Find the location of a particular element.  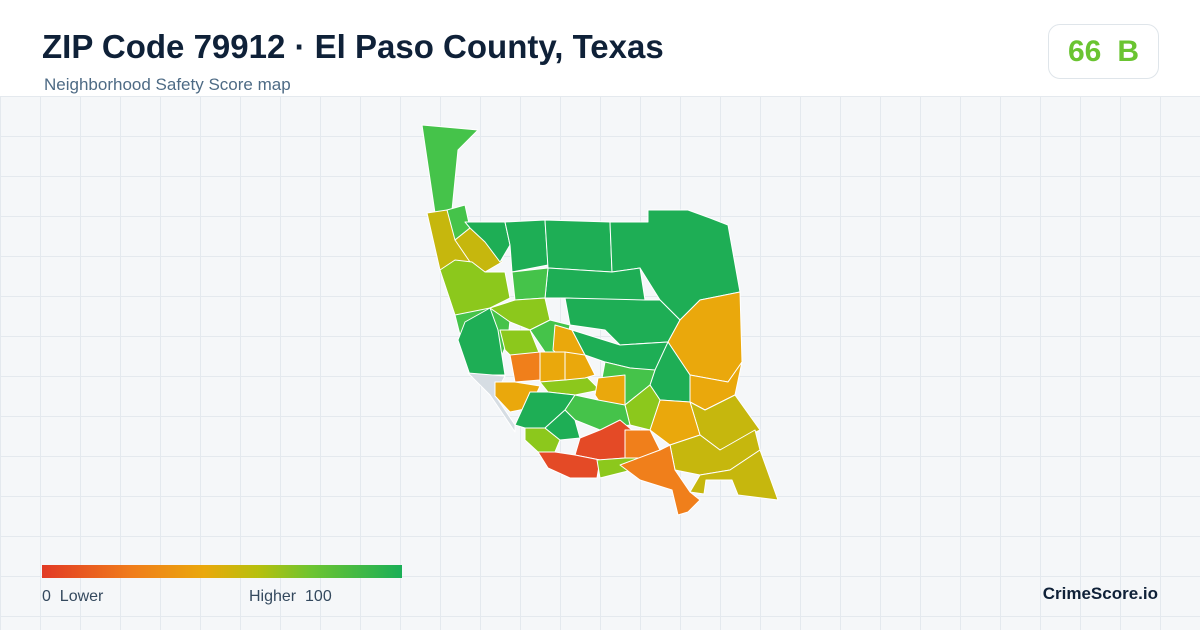

region-center-d is located at coordinates (580, 366).